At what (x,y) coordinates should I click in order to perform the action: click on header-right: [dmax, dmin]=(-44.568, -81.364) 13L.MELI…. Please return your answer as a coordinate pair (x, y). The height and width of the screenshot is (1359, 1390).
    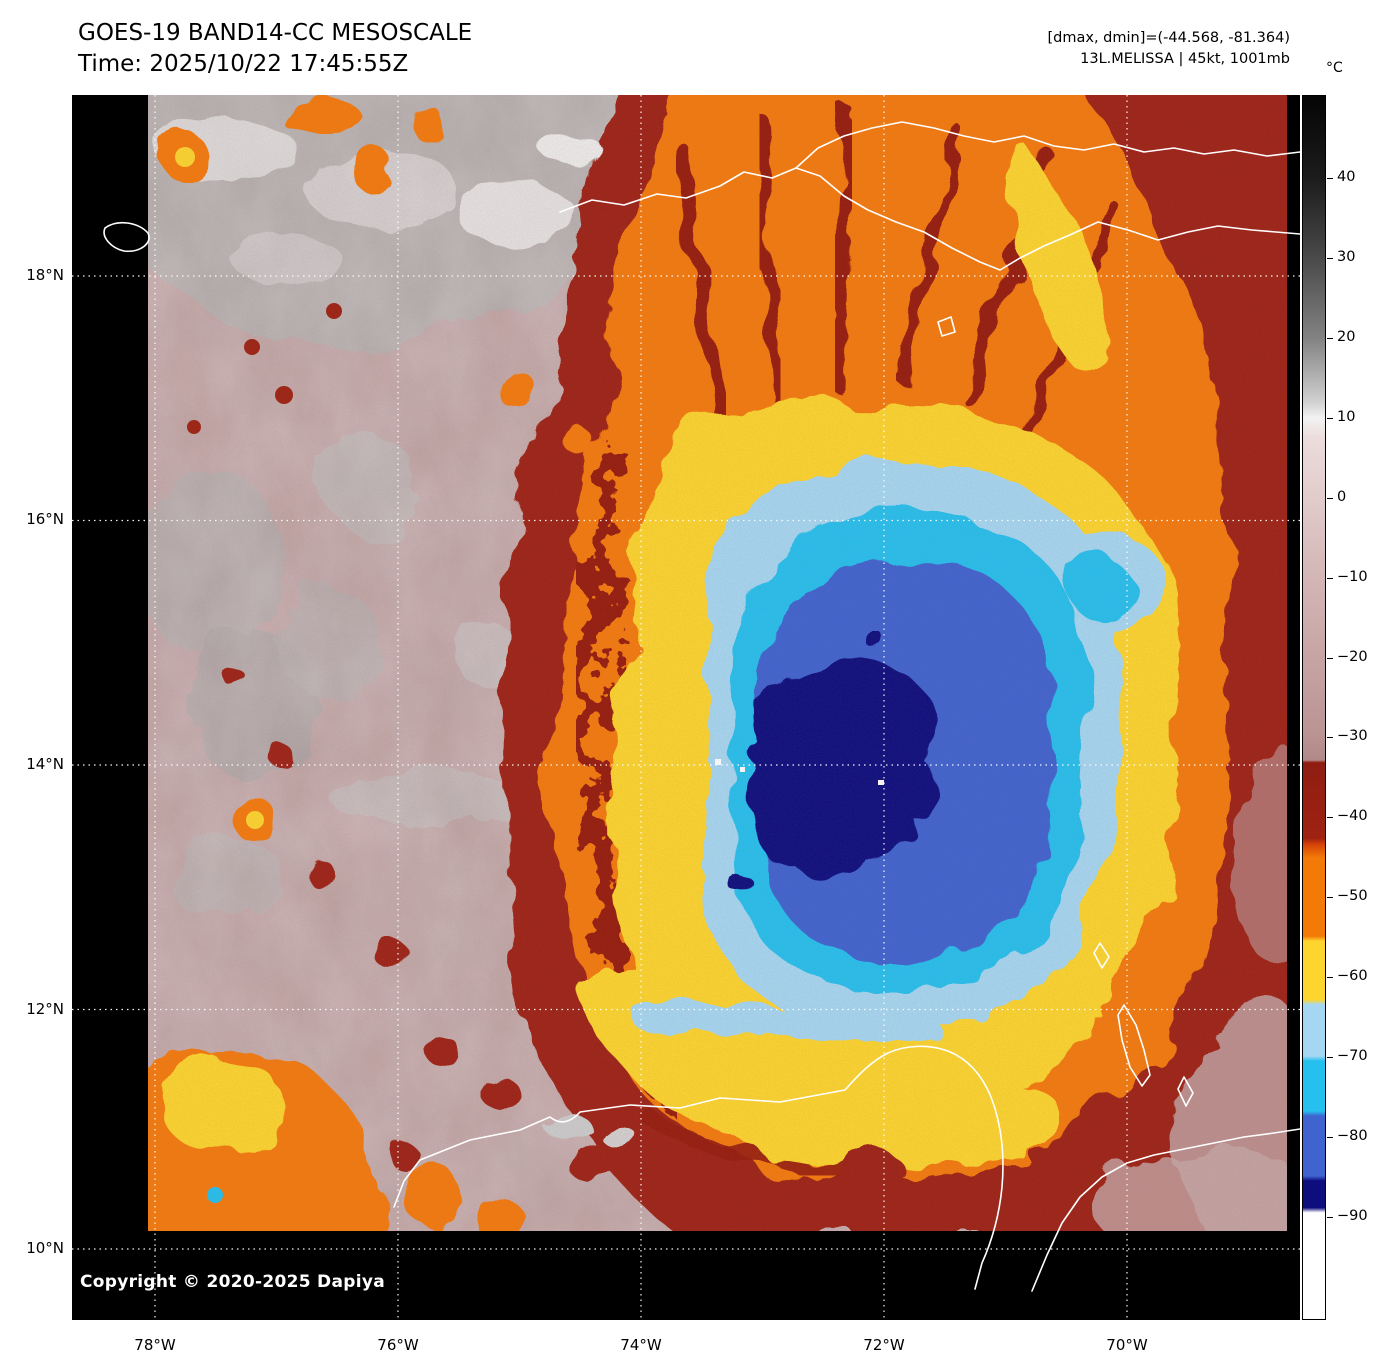
    Looking at the image, I should click on (1169, 49).